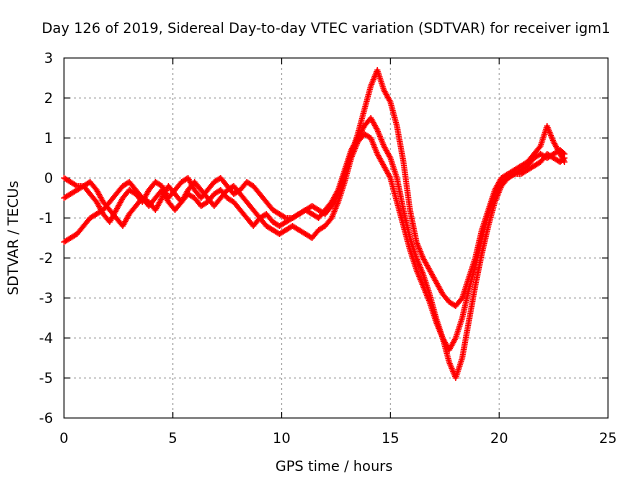 This screenshot has width=640, height=480. What do you see at coordinates (48, 139) in the screenshot?
I see `y-tick-label: 1` at bounding box center [48, 139].